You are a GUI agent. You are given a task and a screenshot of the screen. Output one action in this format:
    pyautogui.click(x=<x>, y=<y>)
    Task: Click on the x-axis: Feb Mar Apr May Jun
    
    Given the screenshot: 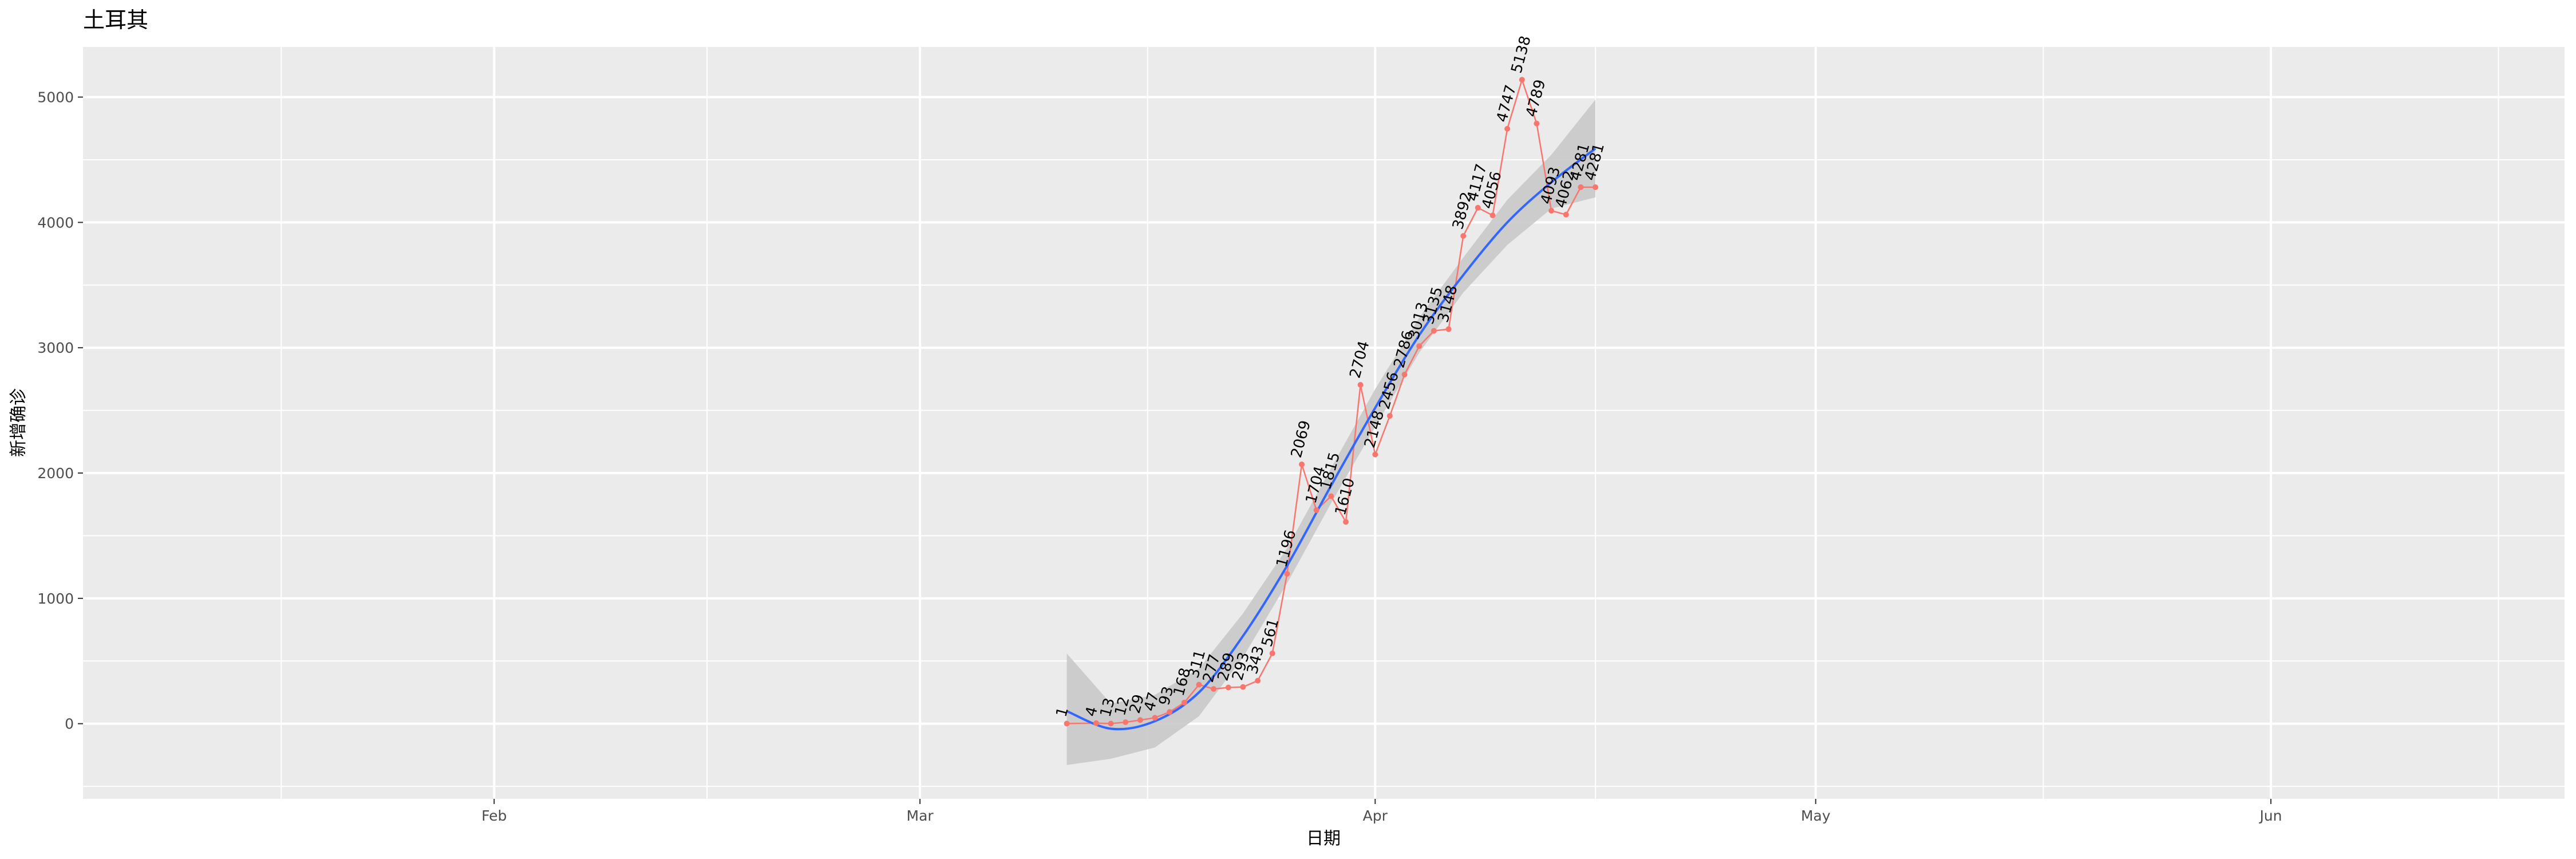 What is the action you would take?
    pyautogui.click(x=1381, y=811)
    